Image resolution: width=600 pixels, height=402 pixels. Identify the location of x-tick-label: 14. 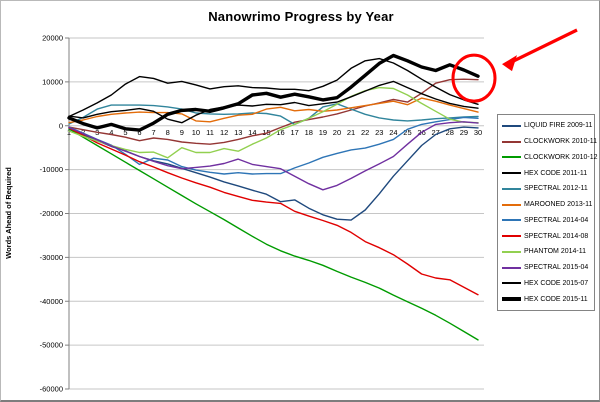
(252, 132).